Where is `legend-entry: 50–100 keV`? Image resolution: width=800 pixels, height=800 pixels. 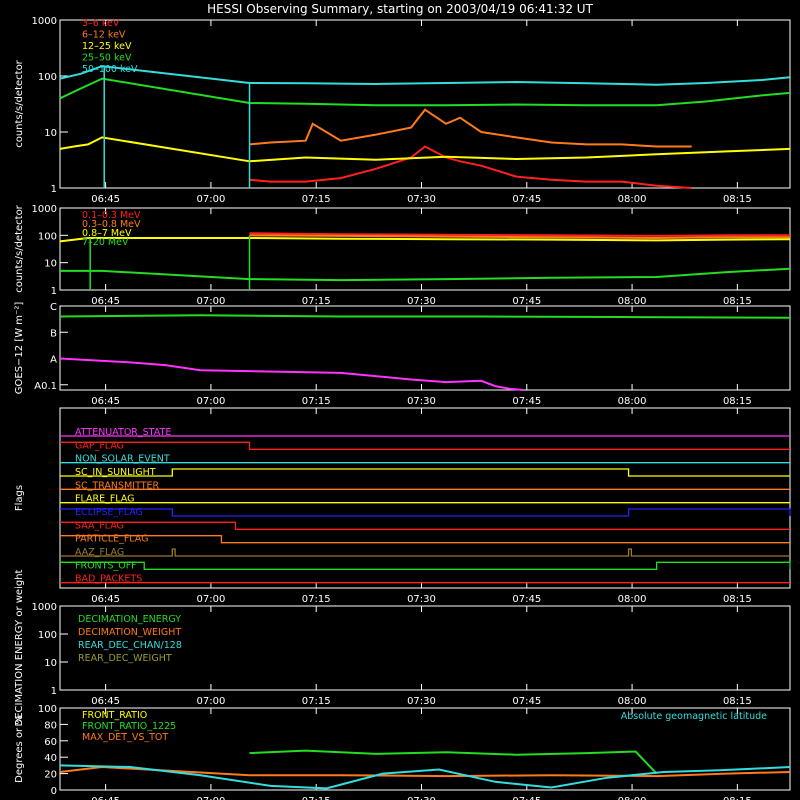
legend-entry: 50–100 keV is located at coordinates (110, 69).